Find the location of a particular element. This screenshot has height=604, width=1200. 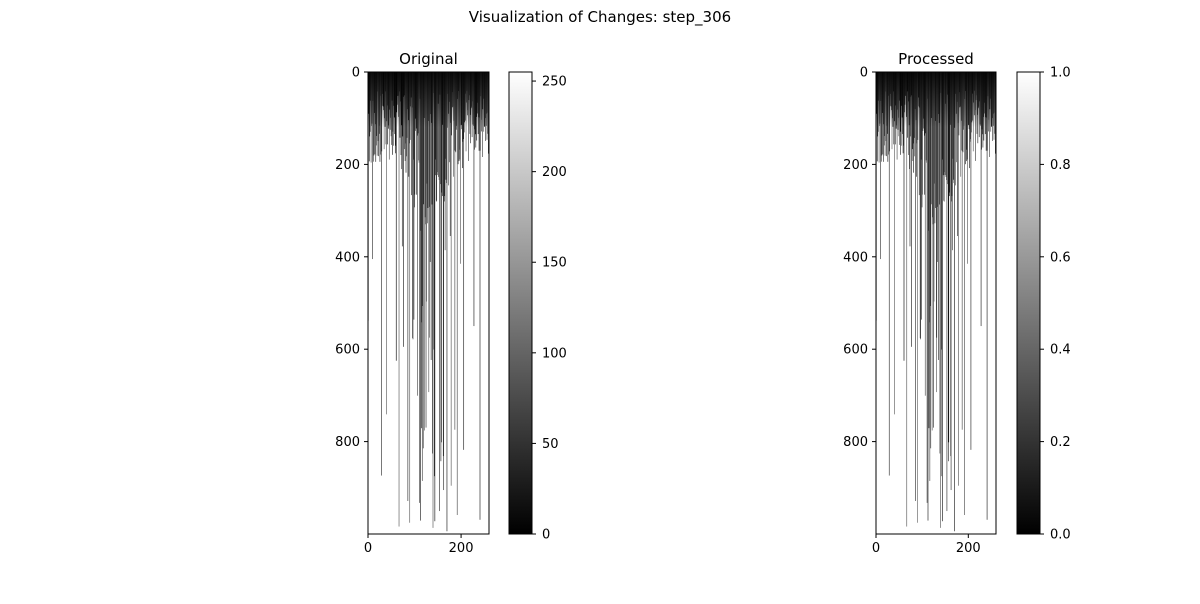

colorbar-tick-label: 100 is located at coordinates (554, 353).